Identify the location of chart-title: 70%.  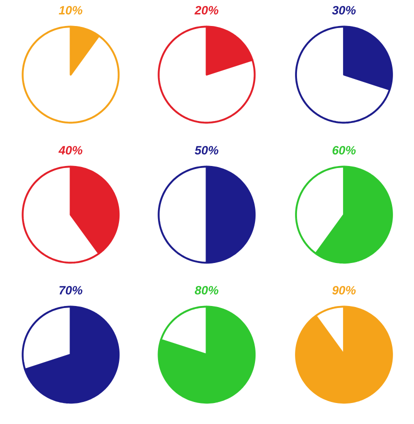
(70, 290).